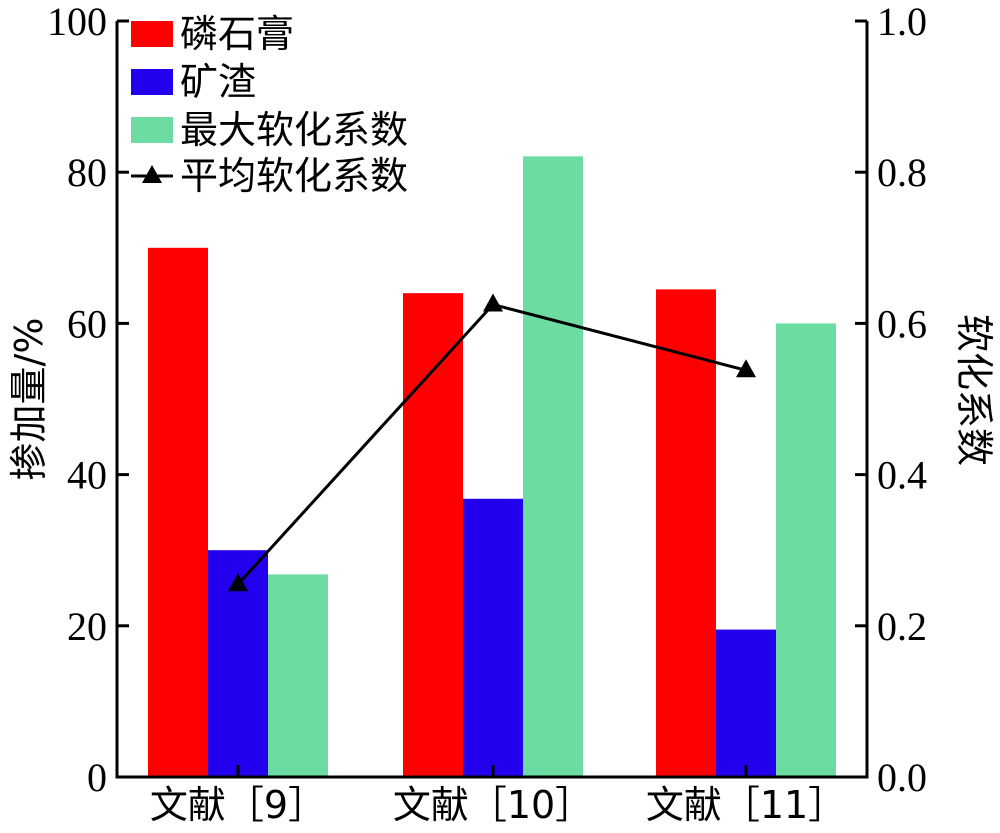  I want to click on y2-tick-label-3: 0.6, so click(902, 323).